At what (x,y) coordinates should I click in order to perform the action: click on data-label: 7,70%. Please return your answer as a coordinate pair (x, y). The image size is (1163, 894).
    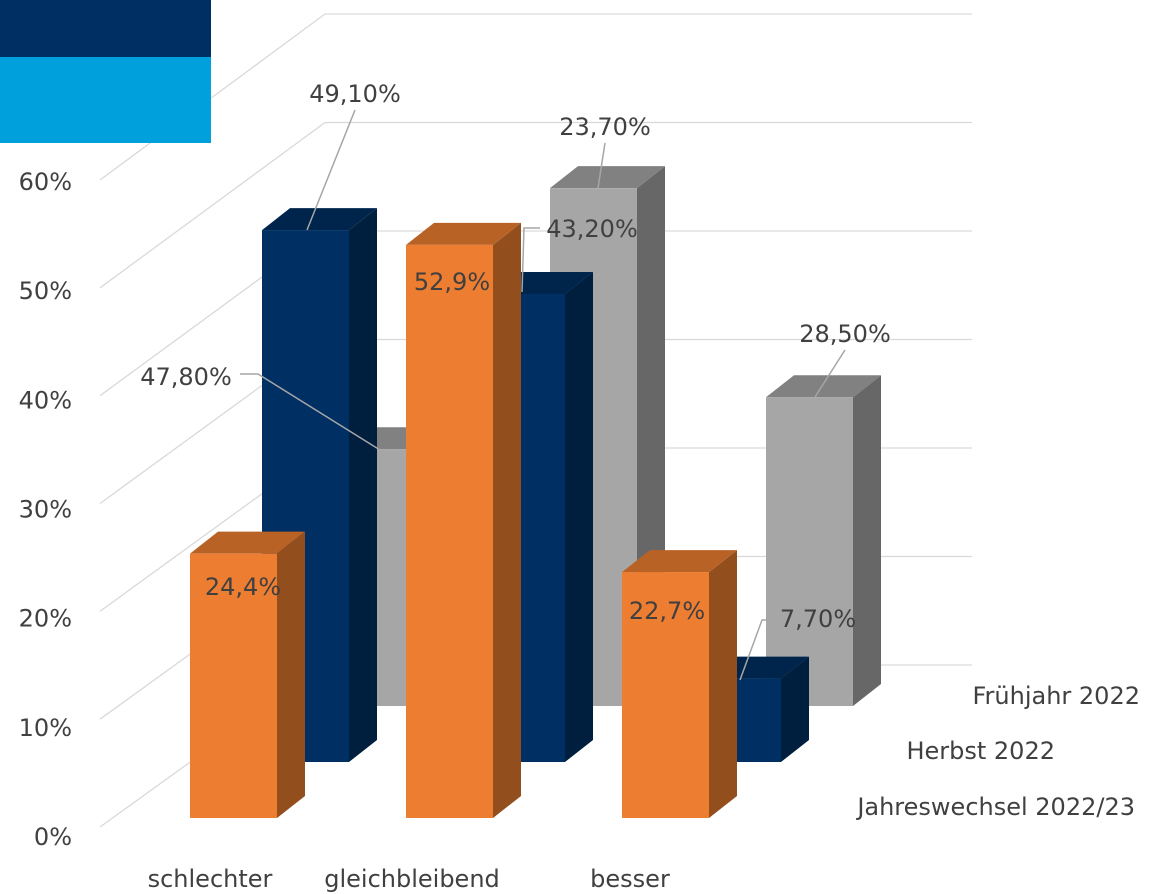
    Looking at the image, I should click on (818, 619).